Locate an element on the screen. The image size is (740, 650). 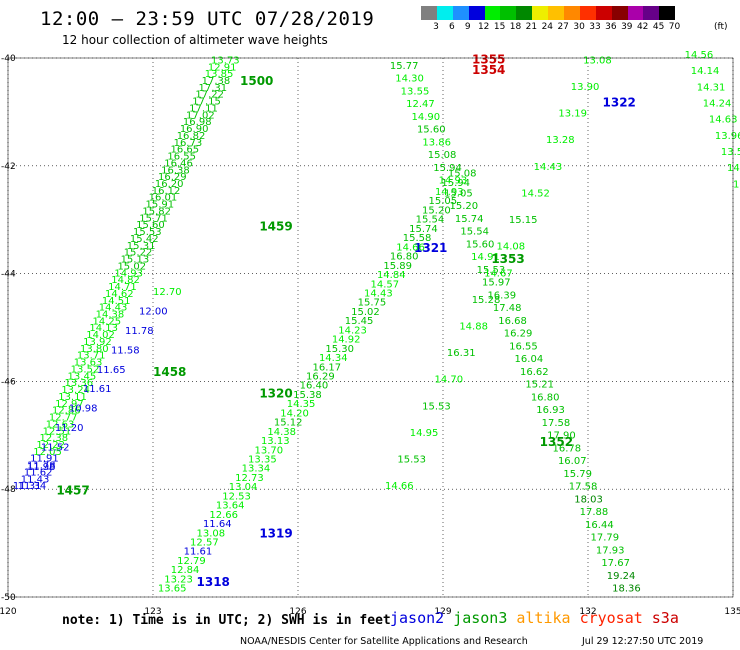
wave-height-value: 13.00 is located at coordinates (736, 184).